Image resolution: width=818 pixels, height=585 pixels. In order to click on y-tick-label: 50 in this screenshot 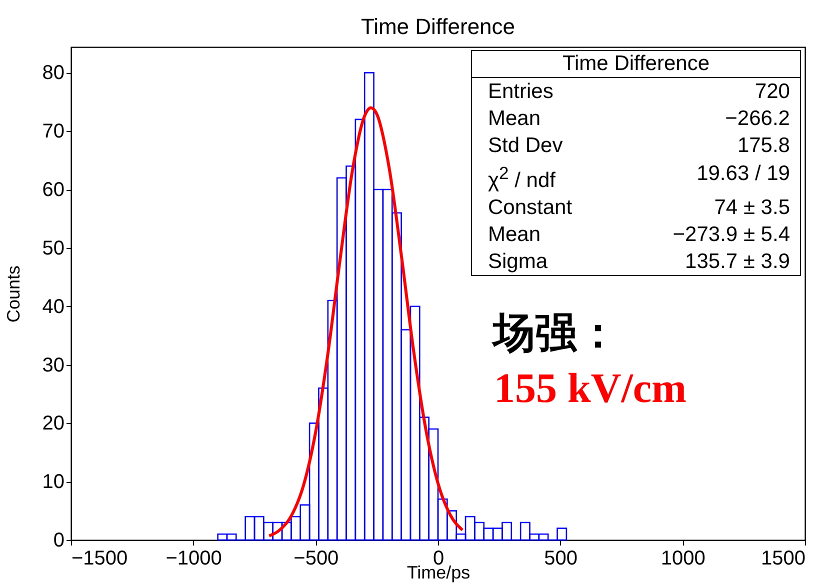, I will do `click(53, 248)`.